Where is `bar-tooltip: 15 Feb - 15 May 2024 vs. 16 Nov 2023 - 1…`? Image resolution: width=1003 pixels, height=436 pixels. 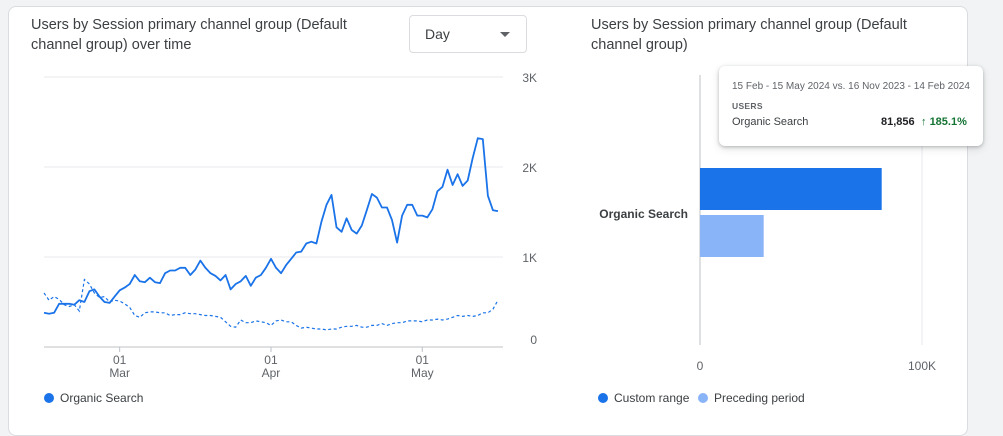 bar-tooltip: 15 Feb - 15 May 2024 vs. 16 Nov 2023 - 1… is located at coordinates (851, 106).